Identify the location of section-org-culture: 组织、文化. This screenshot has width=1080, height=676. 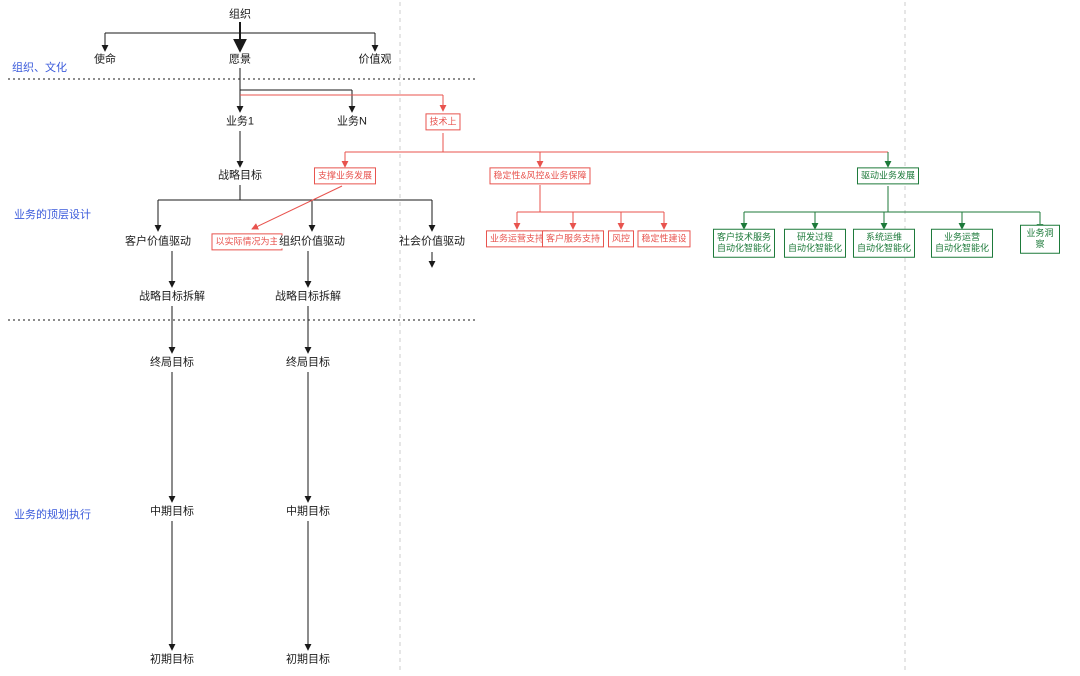
(39, 68).